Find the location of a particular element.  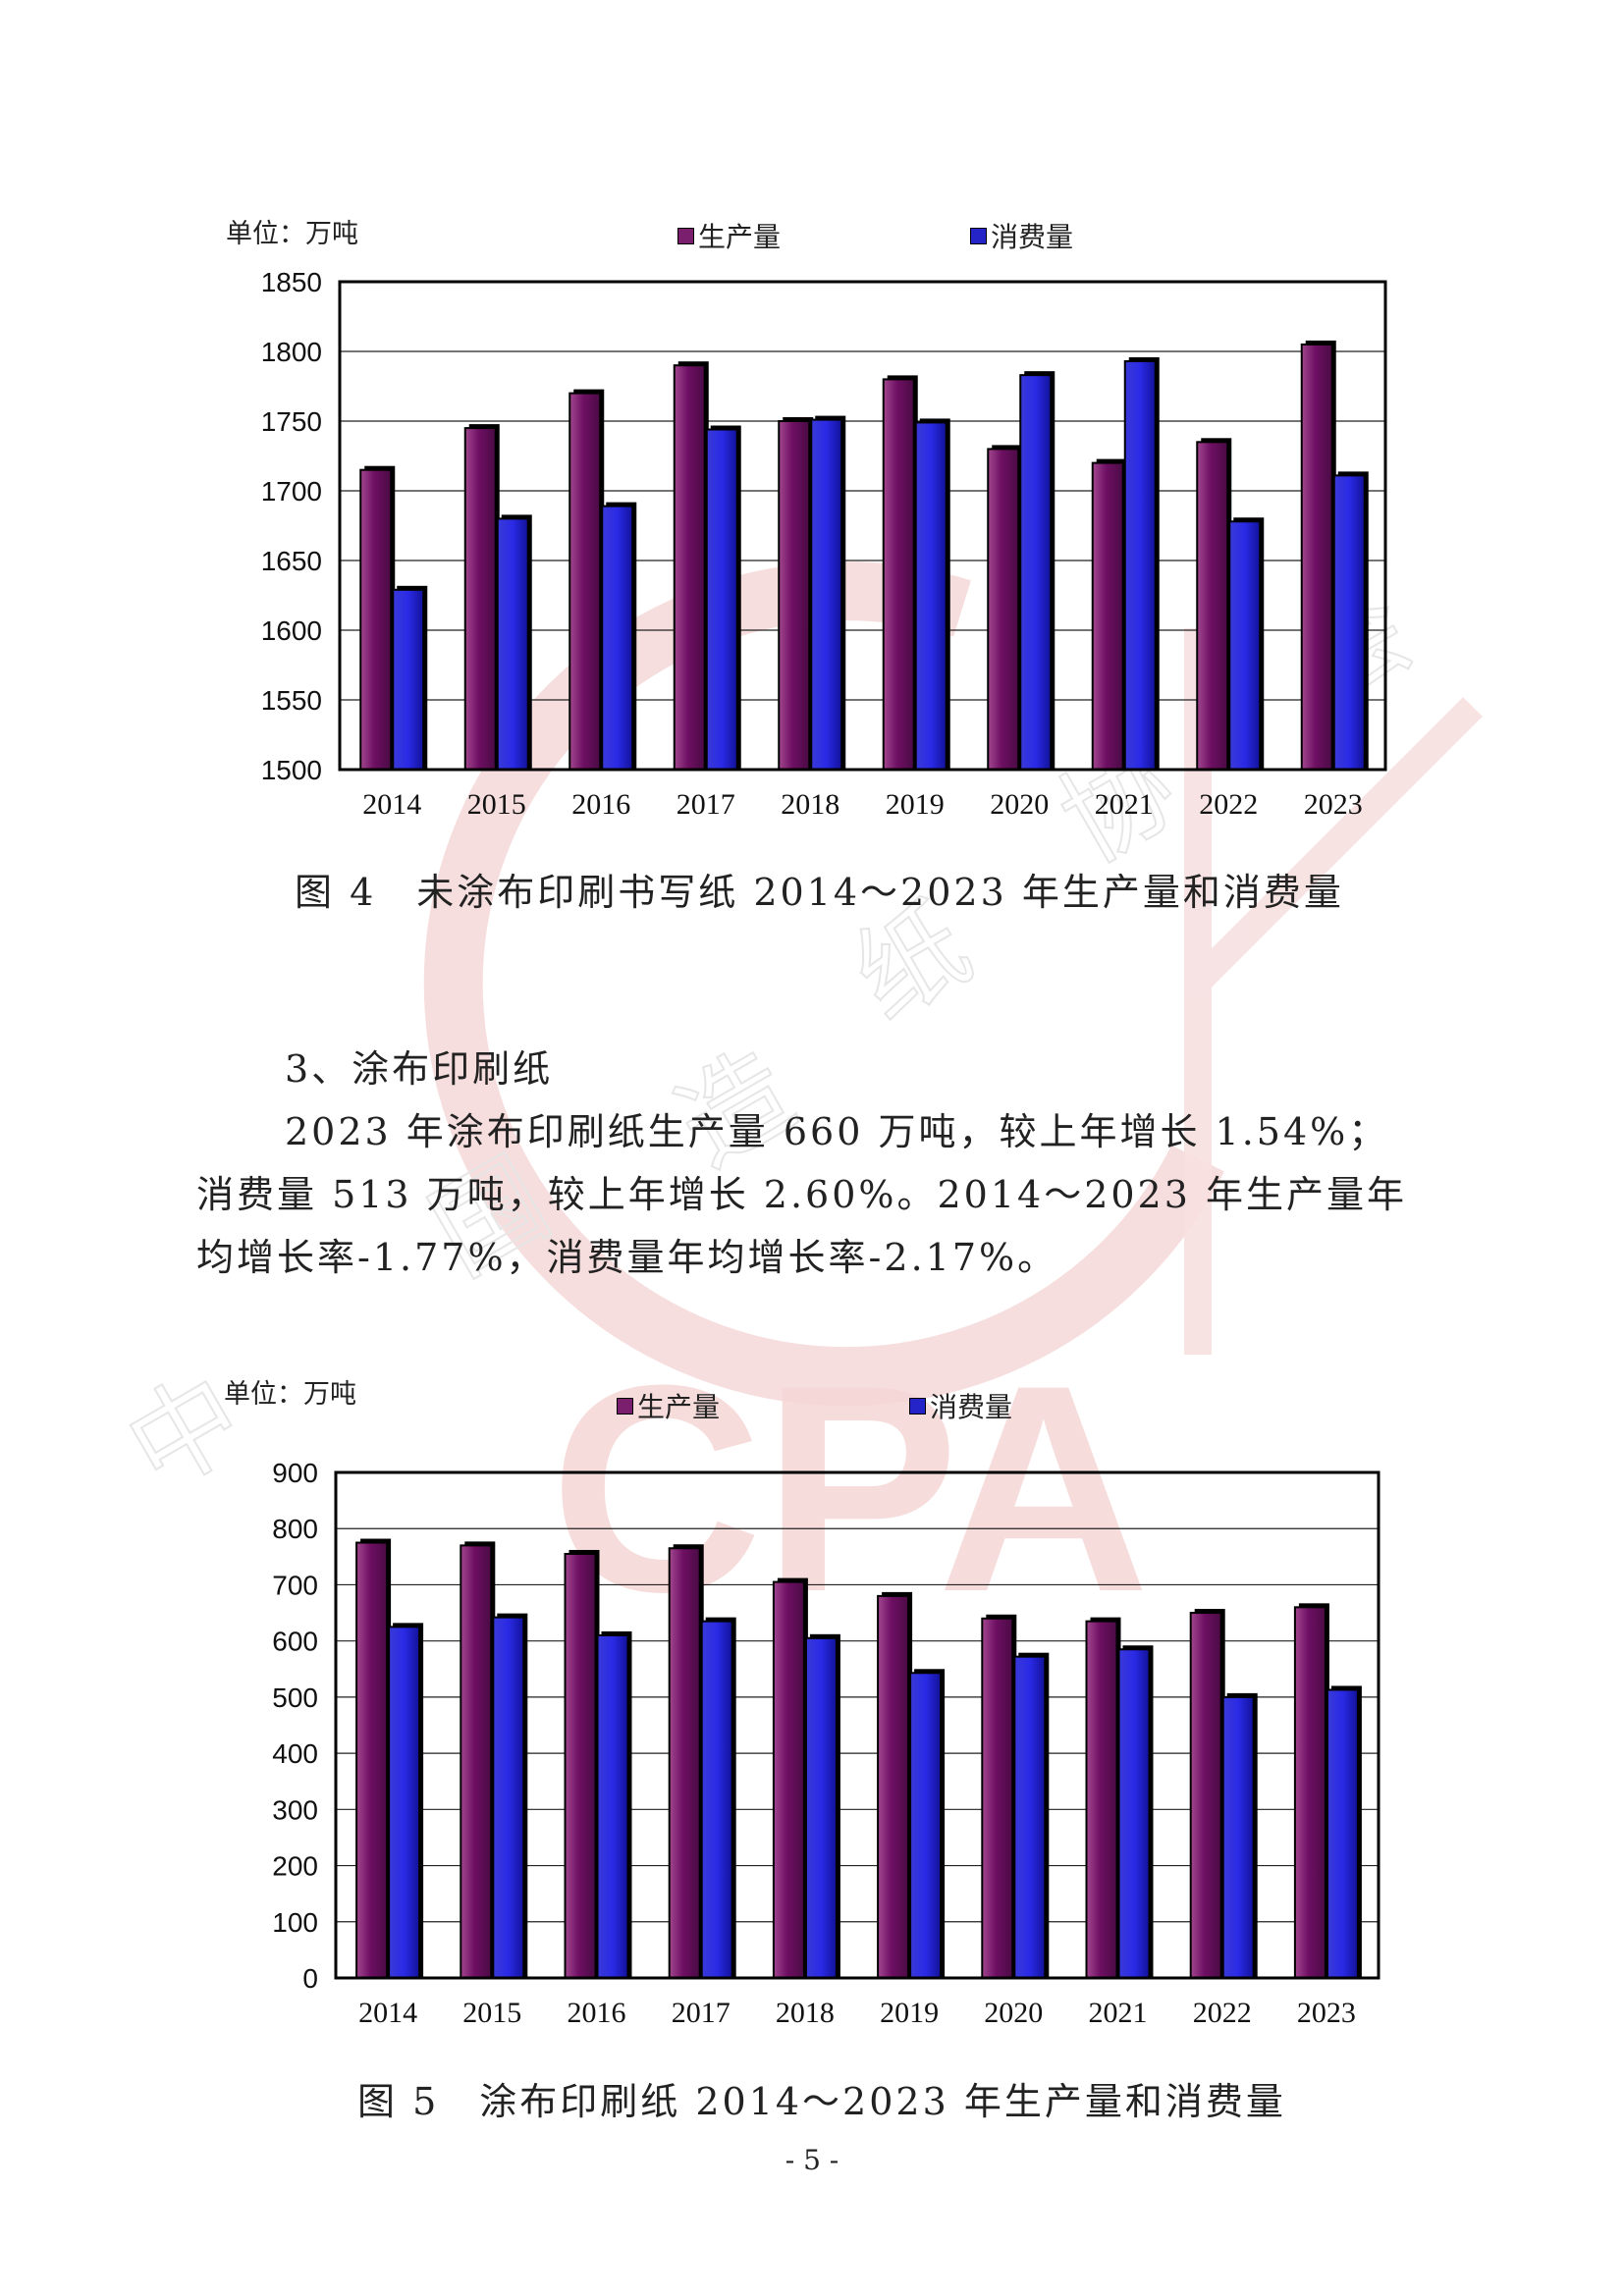

y-tick-label: 1600 is located at coordinates (291, 630).